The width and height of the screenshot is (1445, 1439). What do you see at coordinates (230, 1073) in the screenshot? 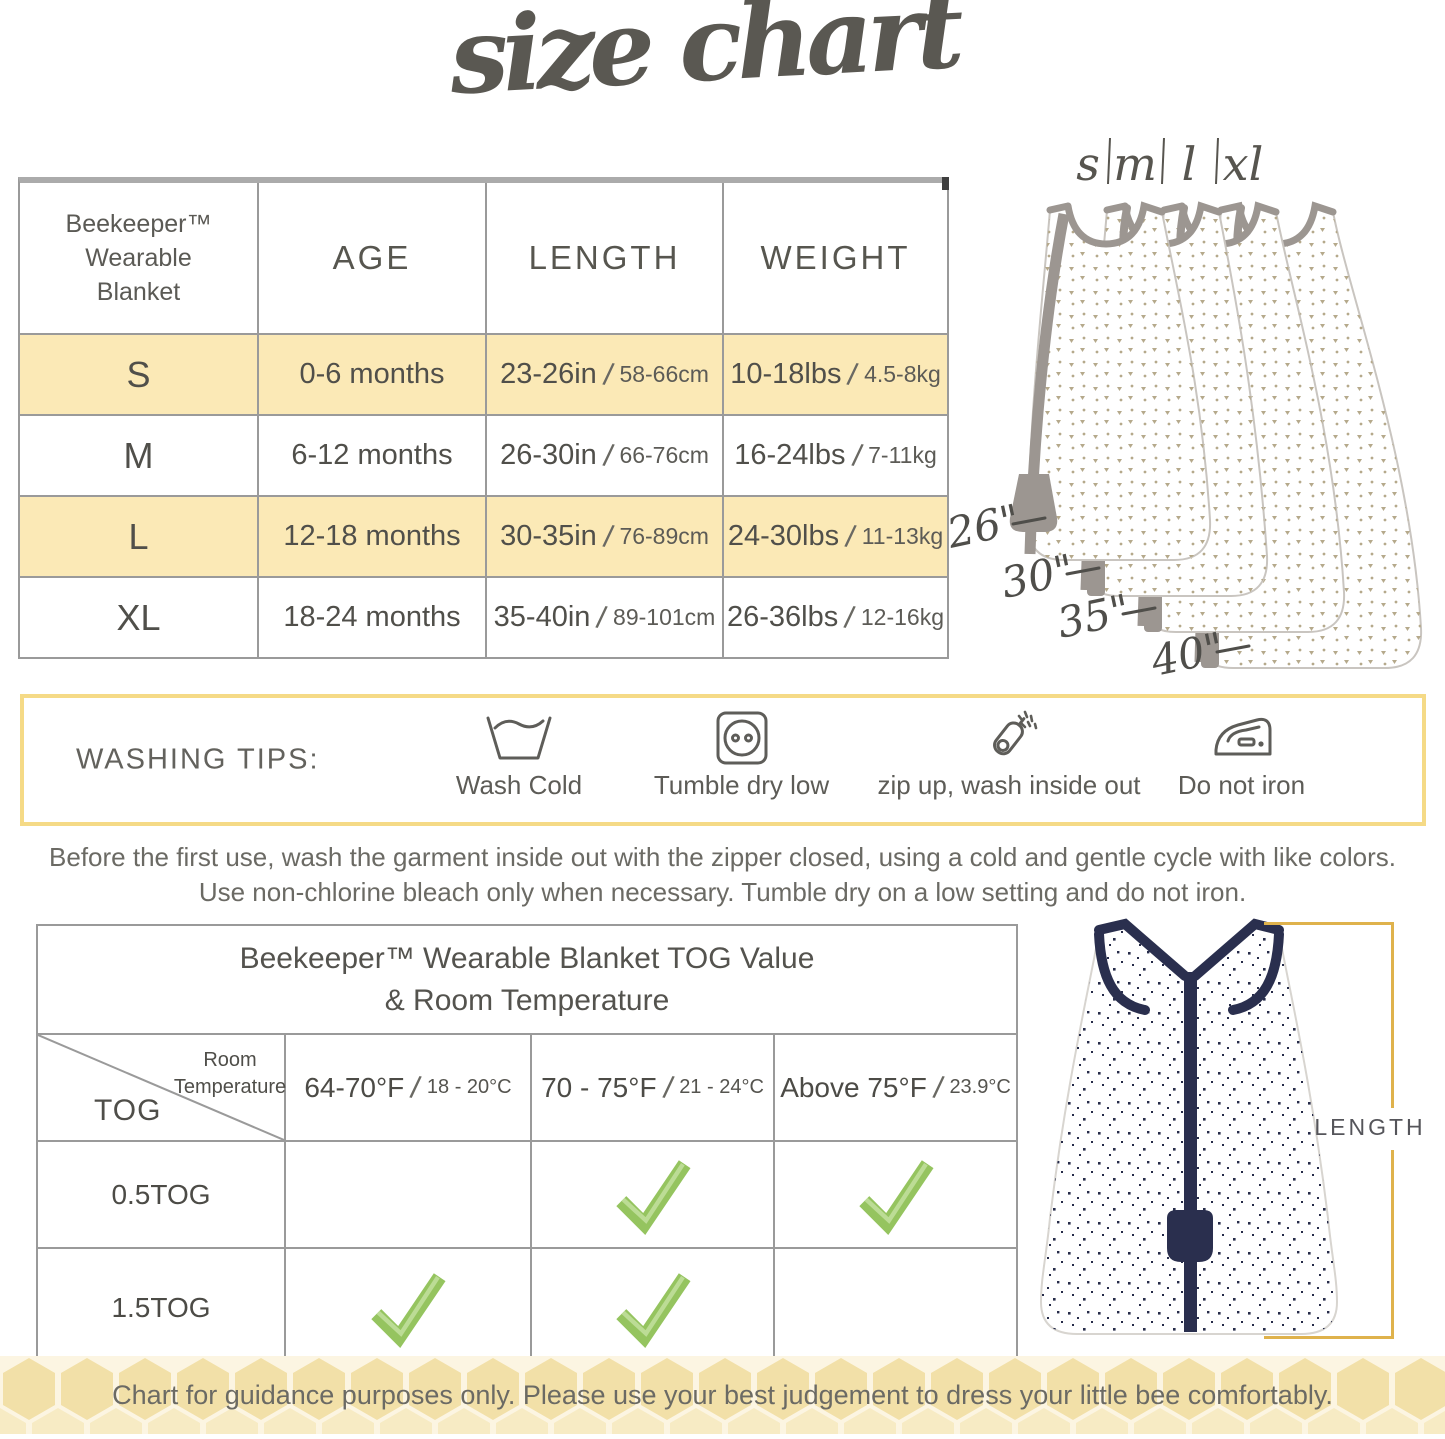
I see `corner-room-temperature-label: Room Temperature` at bounding box center [230, 1073].